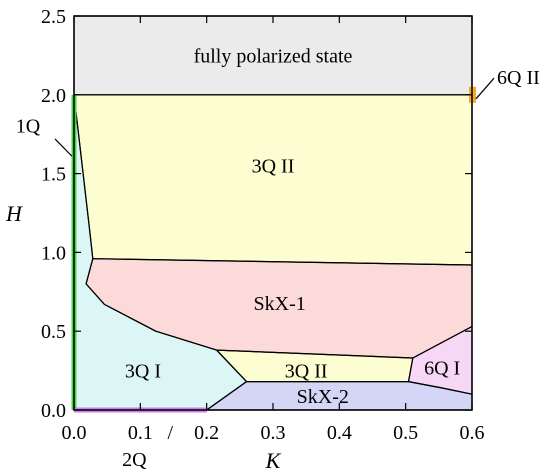 The width and height of the screenshot is (550, 474). What do you see at coordinates (143, 372) in the screenshot?
I see `phase-label-q1_region: 3Q I` at bounding box center [143, 372].